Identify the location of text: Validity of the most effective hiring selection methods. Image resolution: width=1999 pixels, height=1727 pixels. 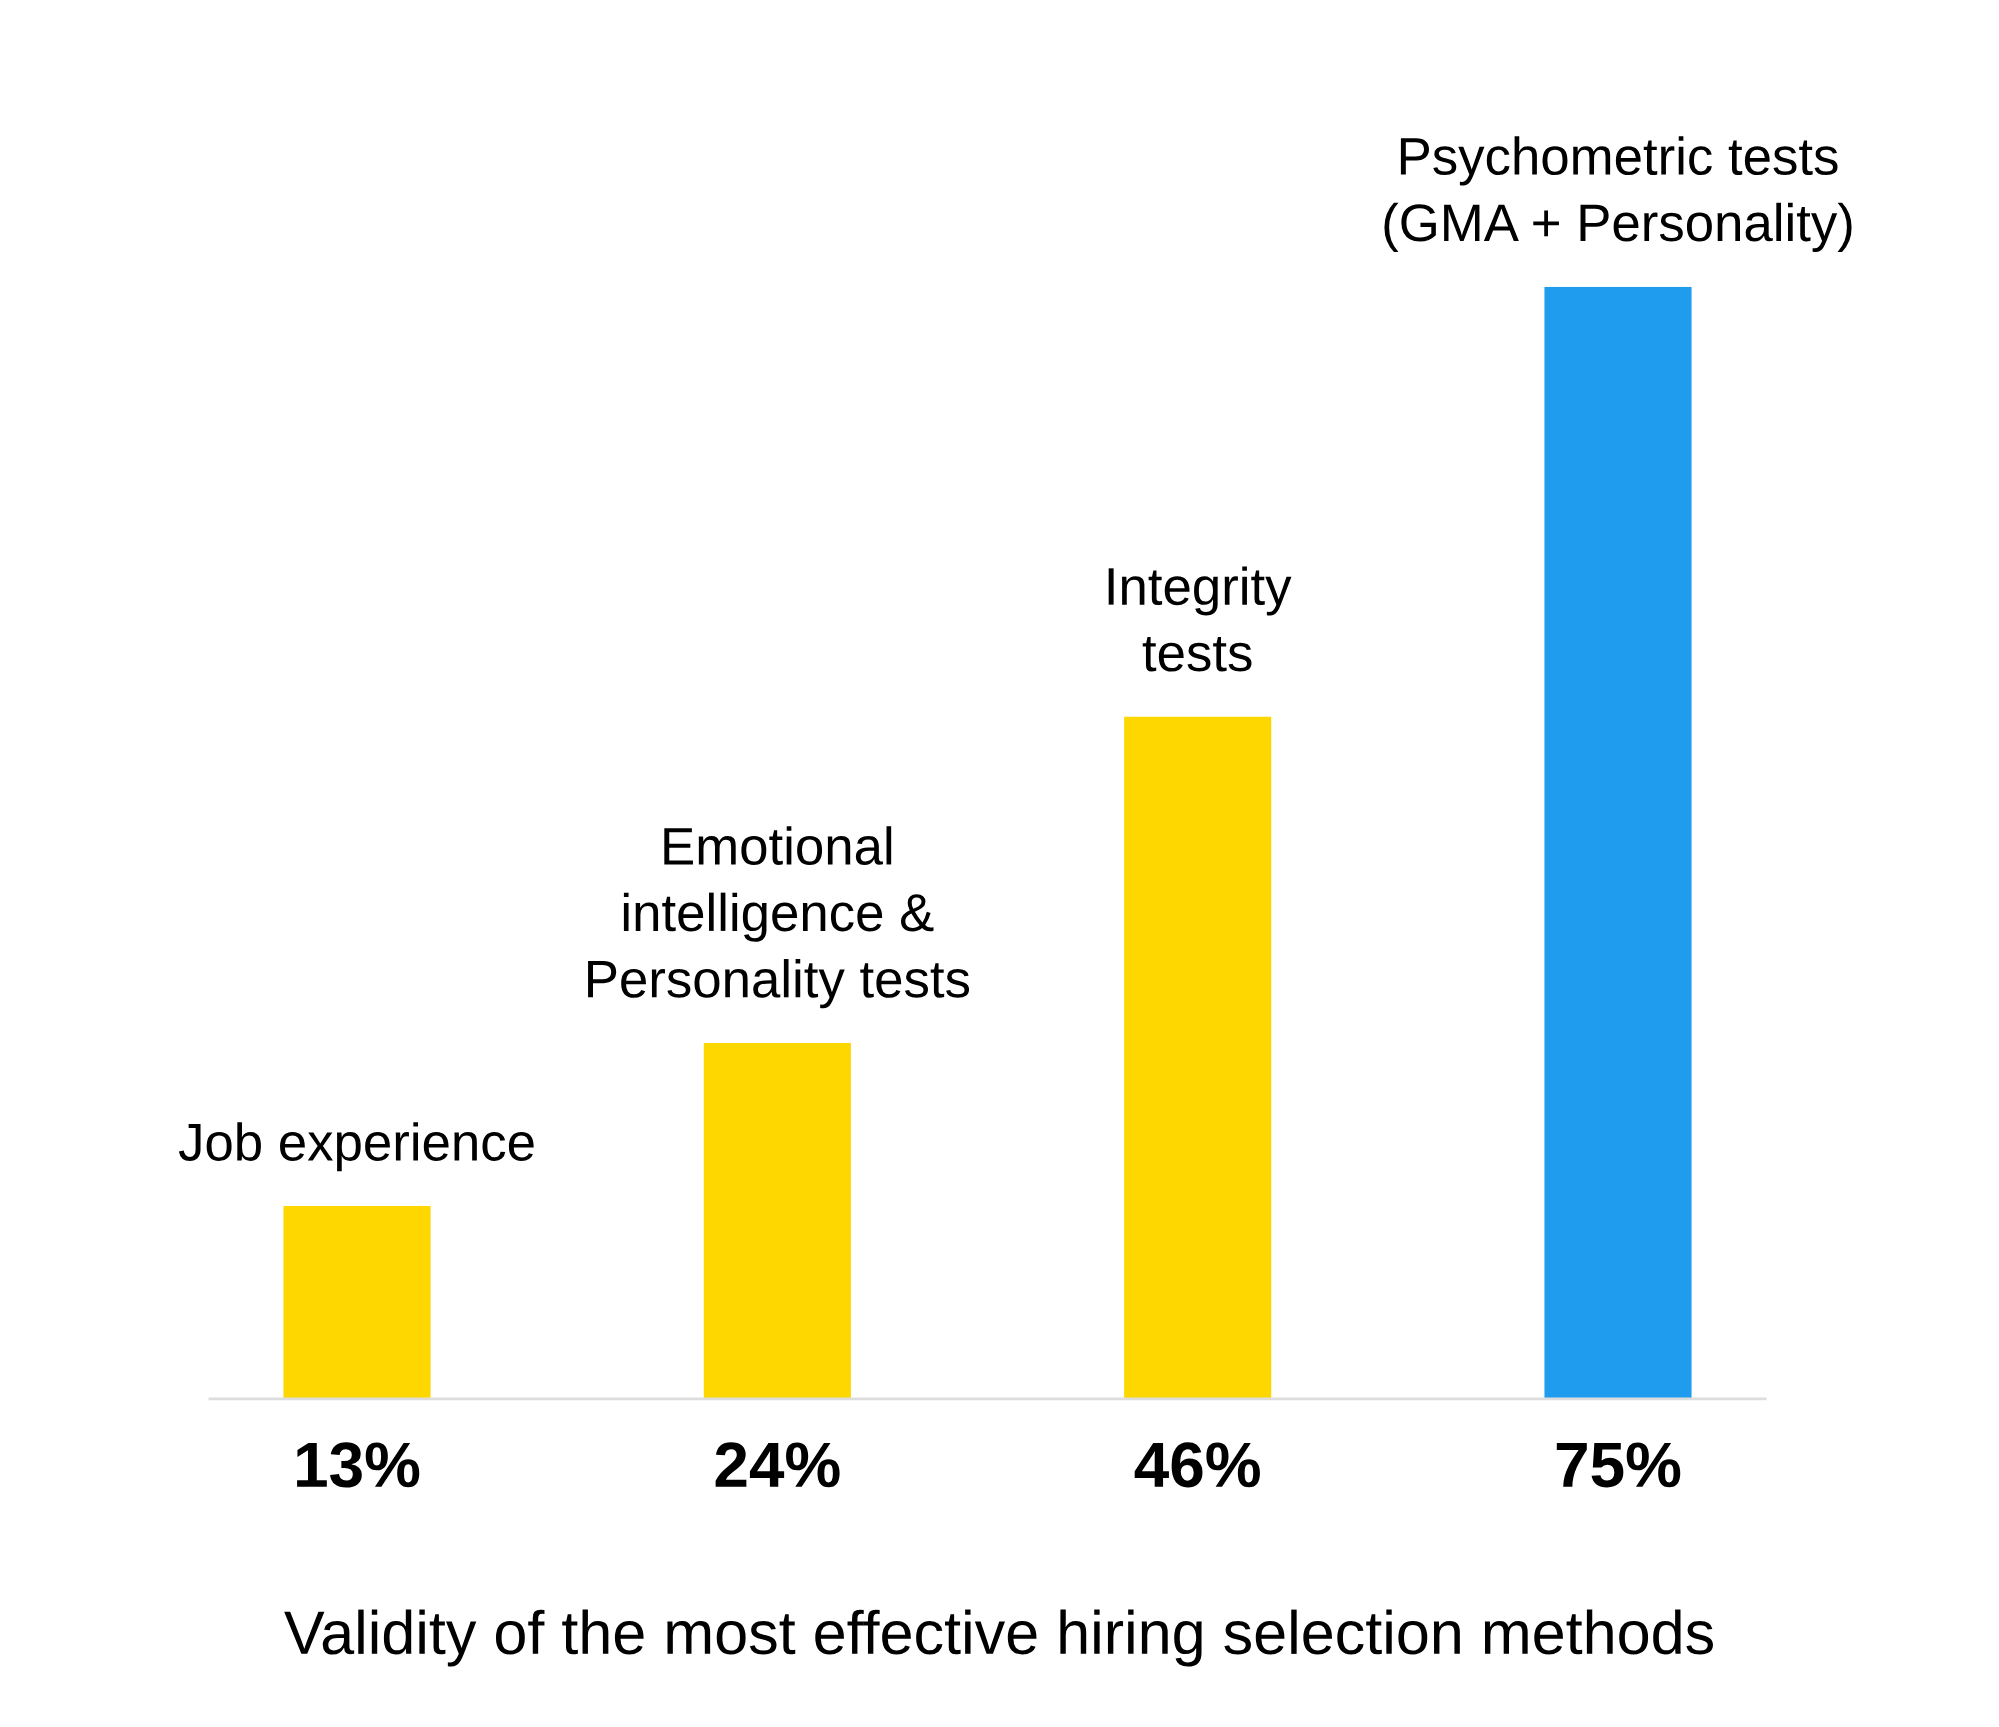
(998, 1638).